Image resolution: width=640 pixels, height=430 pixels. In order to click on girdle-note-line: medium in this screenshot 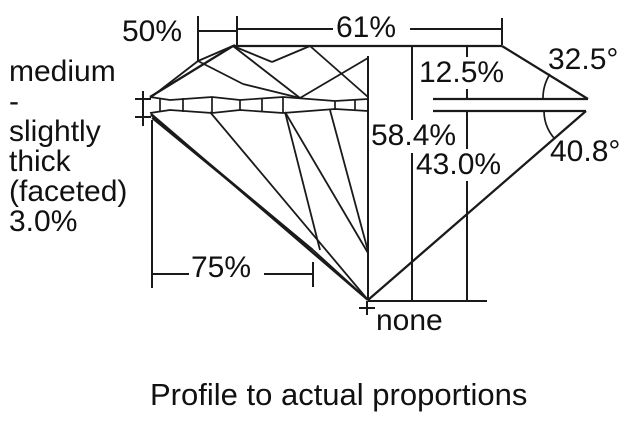, I will do `click(62, 71)`.